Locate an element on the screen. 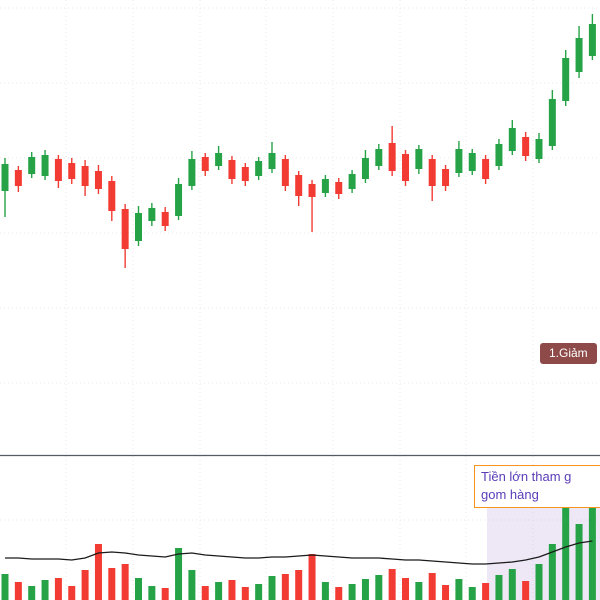 Image resolution: width=600 pixels, height=600 pixels. annotation-line-1: Tiền lớn tham g is located at coordinates (526, 476).